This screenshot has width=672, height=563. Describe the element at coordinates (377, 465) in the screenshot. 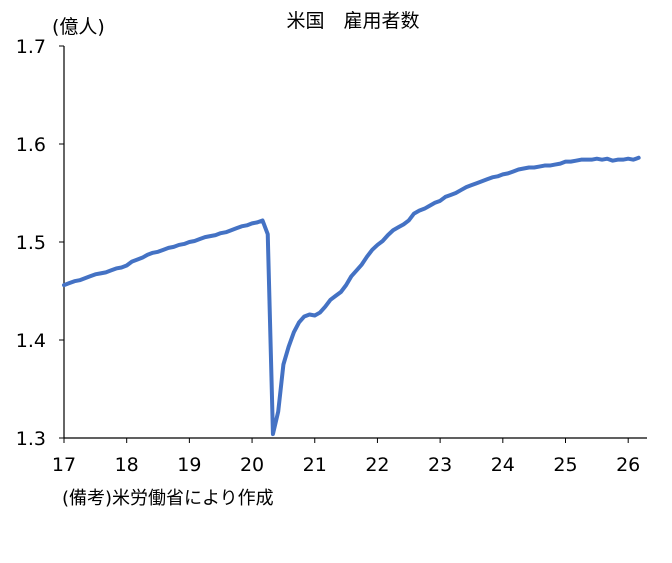

I see `x-tick-label: 22` at that location.